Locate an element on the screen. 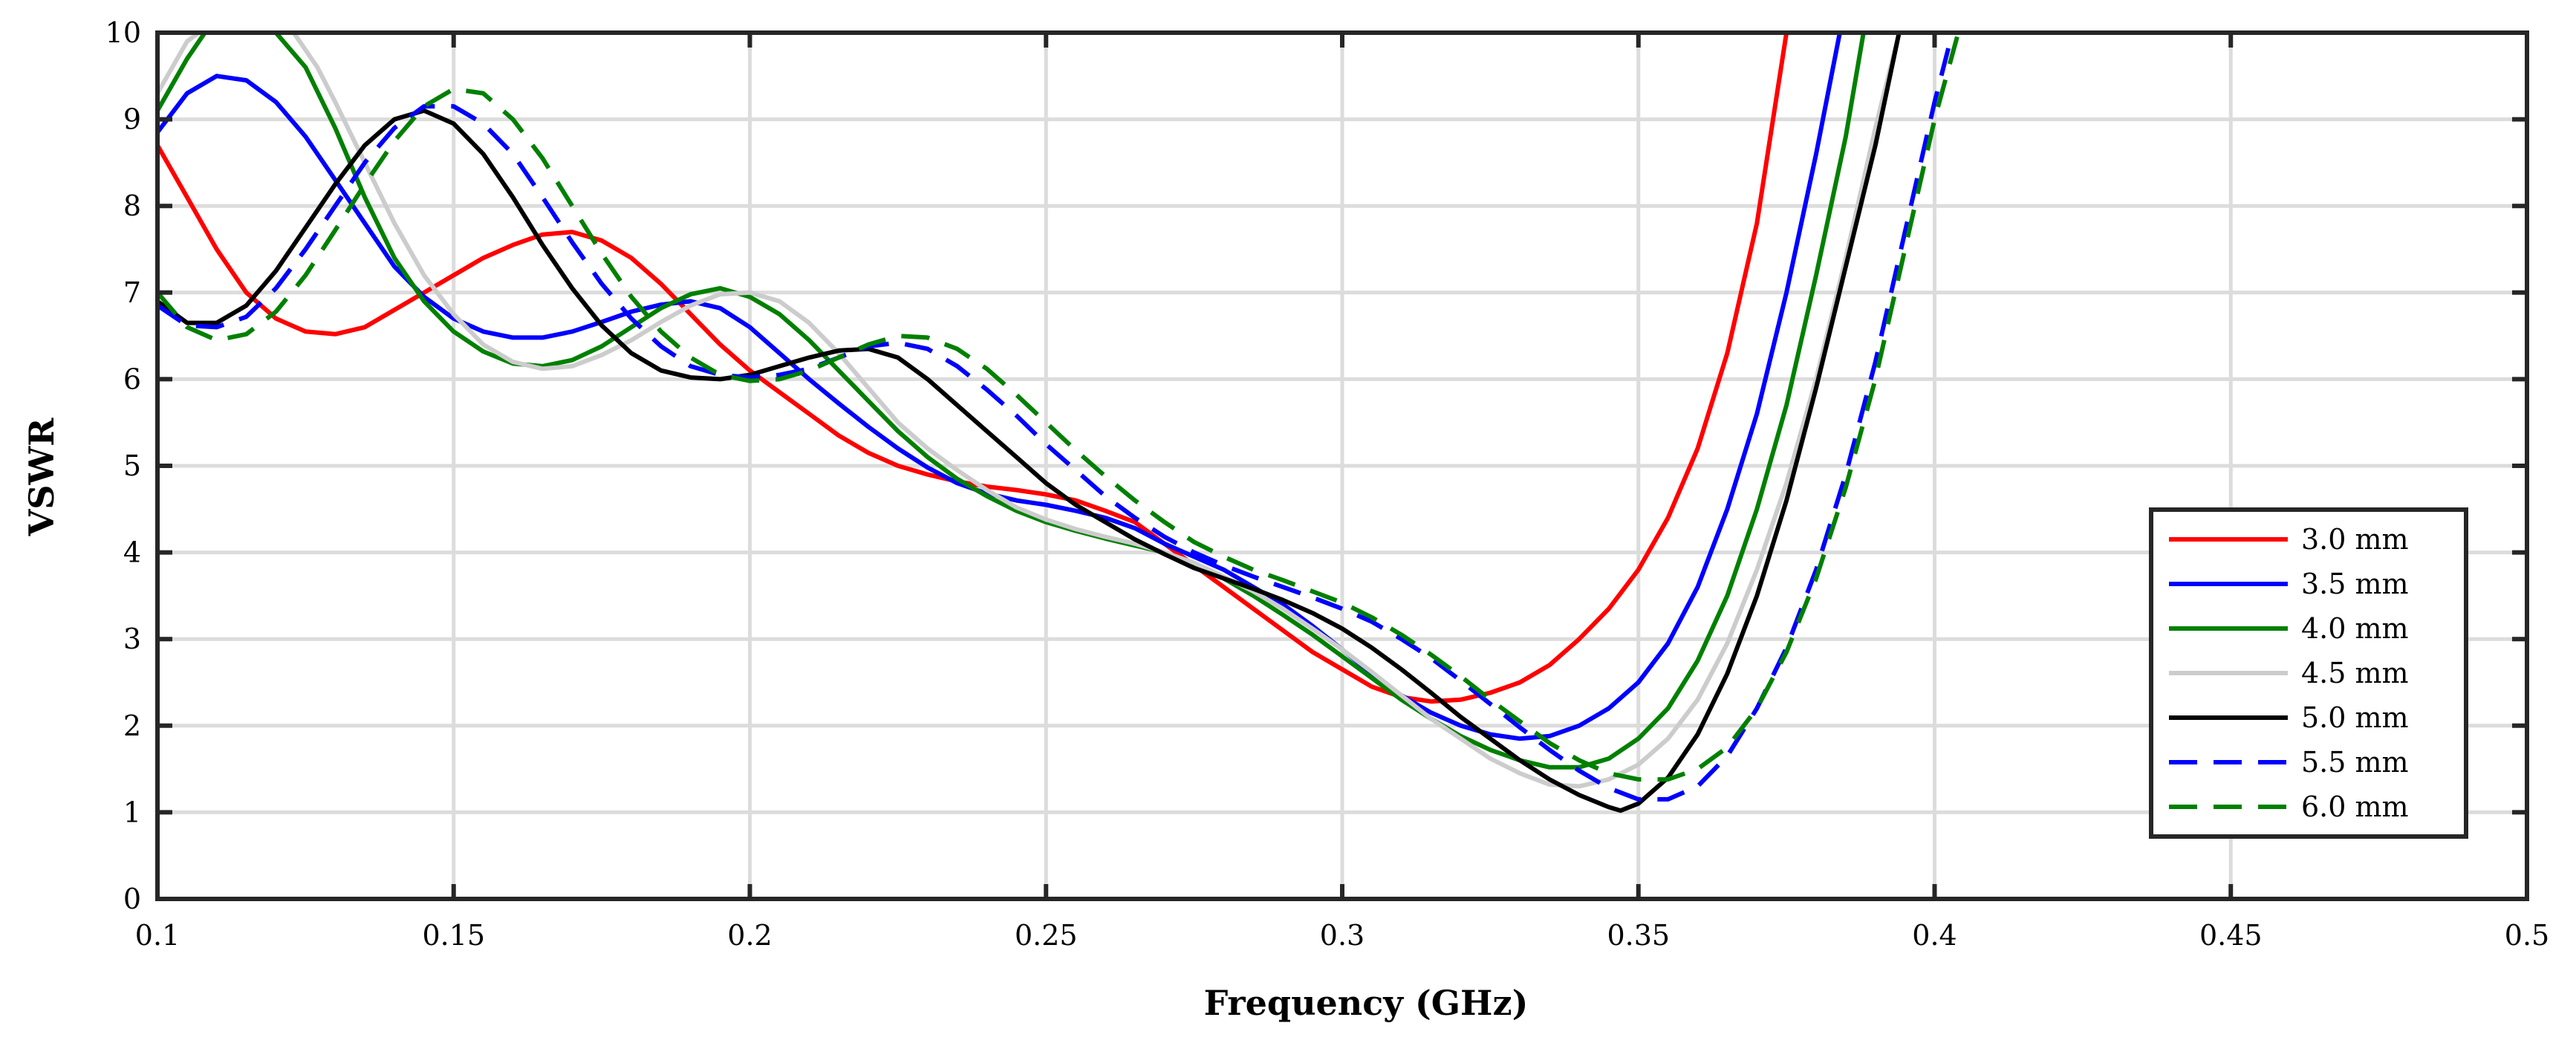  x-tick-label-2: 0.2 is located at coordinates (749, 936).